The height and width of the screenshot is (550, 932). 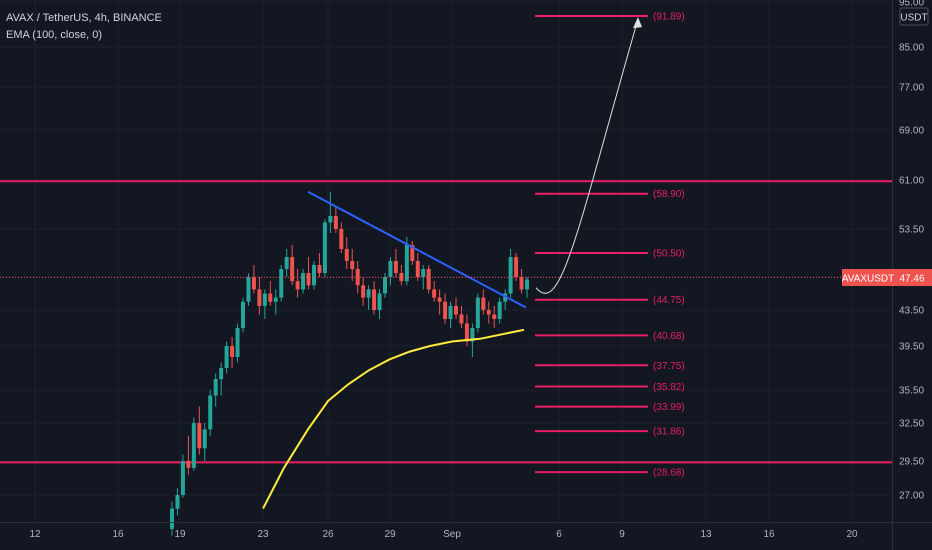 I want to click on fib-level-label: (28.68), so click(x=669, y=473).